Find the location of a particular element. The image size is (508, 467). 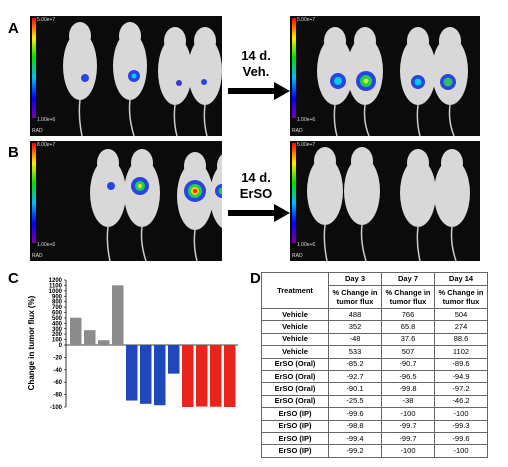

y-tick-label: 1100 is located at coordinates (56, 286).